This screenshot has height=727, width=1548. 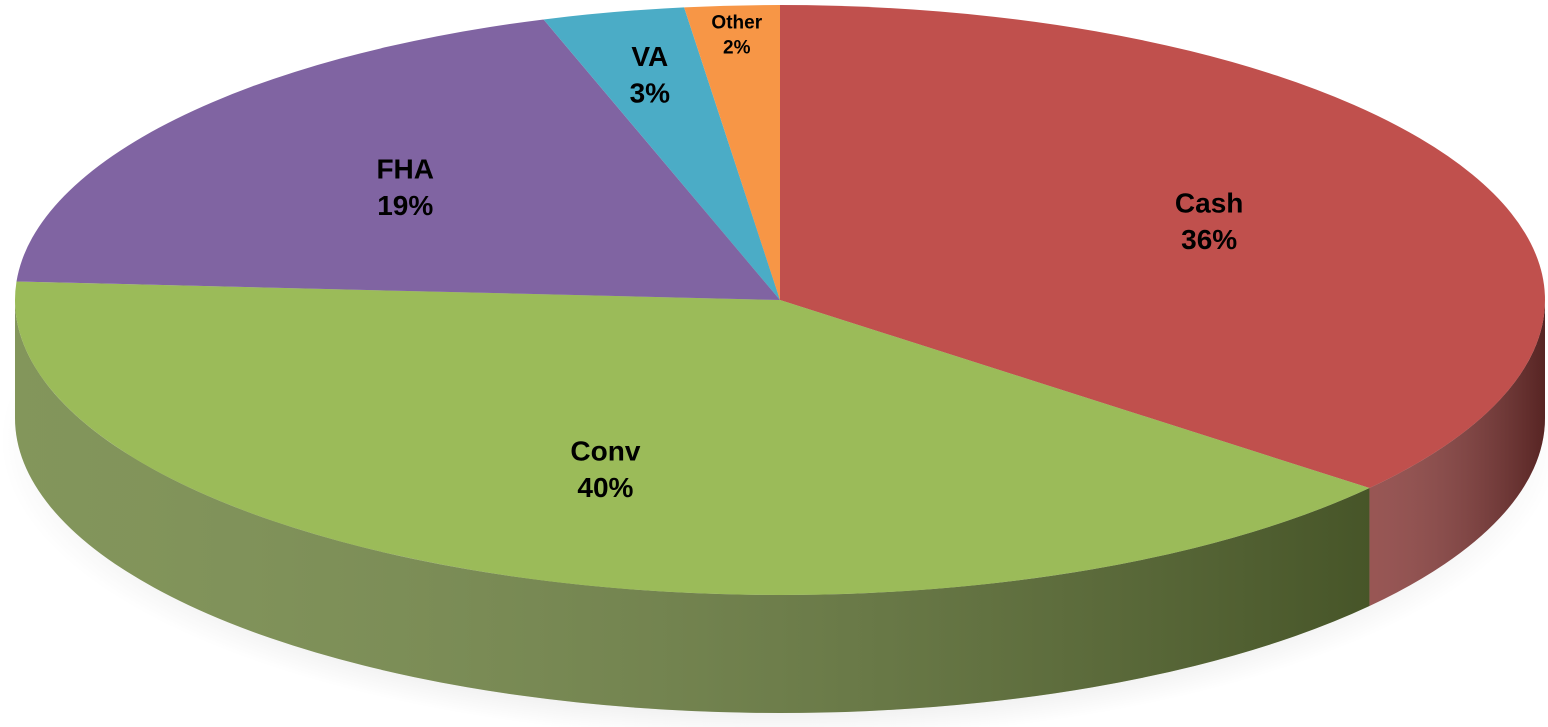 I want to click on slice-side-shade, so click(x=1457, y=453).